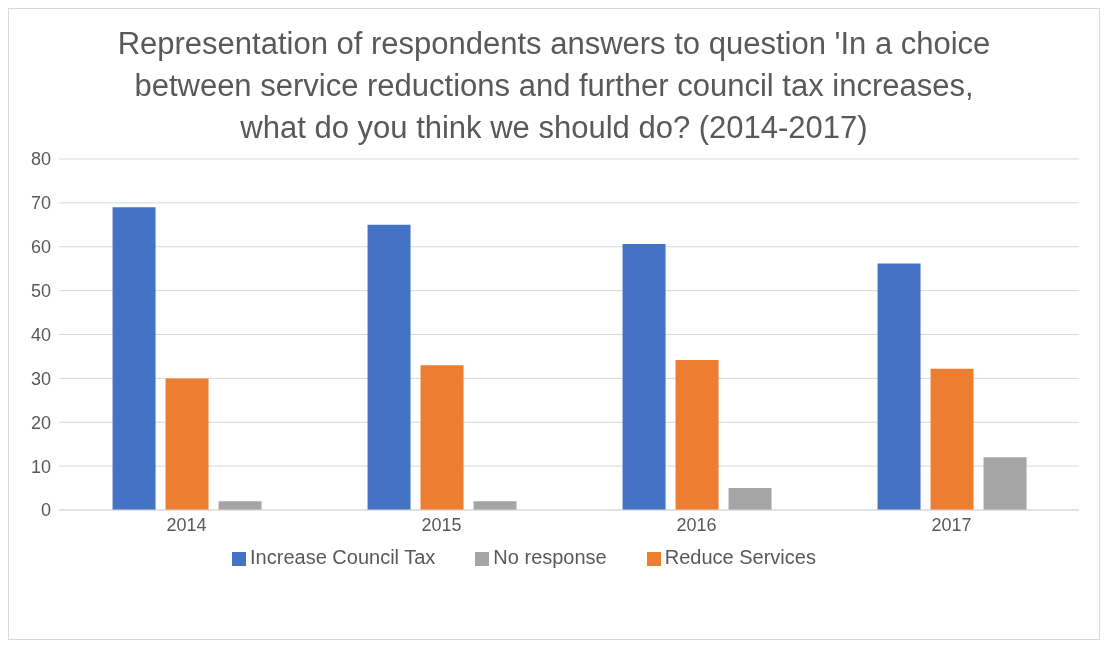 The height and width of the screenshot is (648, 1107). What do you see at coordinates (343, 557) in the screenshot?
I see `legend-label: Increase Council Tax` at bounding box center [343, 557].